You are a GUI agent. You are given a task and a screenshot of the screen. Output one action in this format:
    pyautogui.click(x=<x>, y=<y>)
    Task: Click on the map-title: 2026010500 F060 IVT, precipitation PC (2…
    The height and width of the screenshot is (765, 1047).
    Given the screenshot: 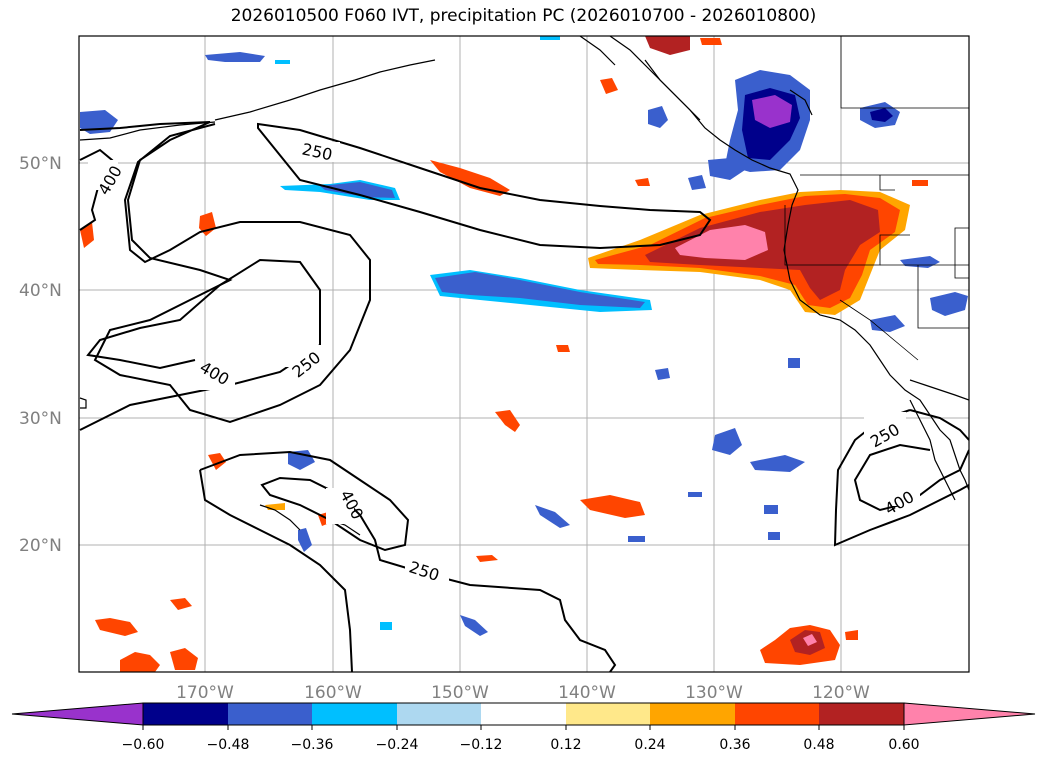 What is the action you would take?
    pyautogui.click(x=523, y=16)
    